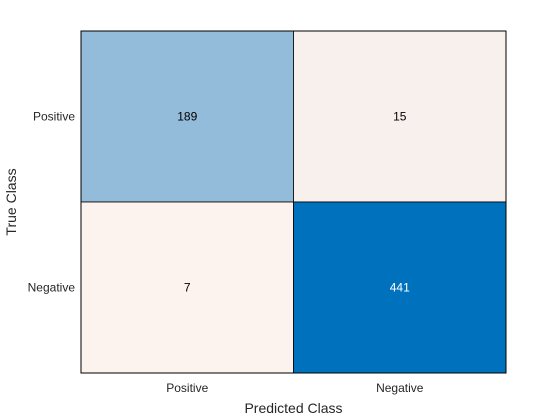 The image size is (560, 420). I want to click on x-axis-label: Predicted Class, so click(293, 408).